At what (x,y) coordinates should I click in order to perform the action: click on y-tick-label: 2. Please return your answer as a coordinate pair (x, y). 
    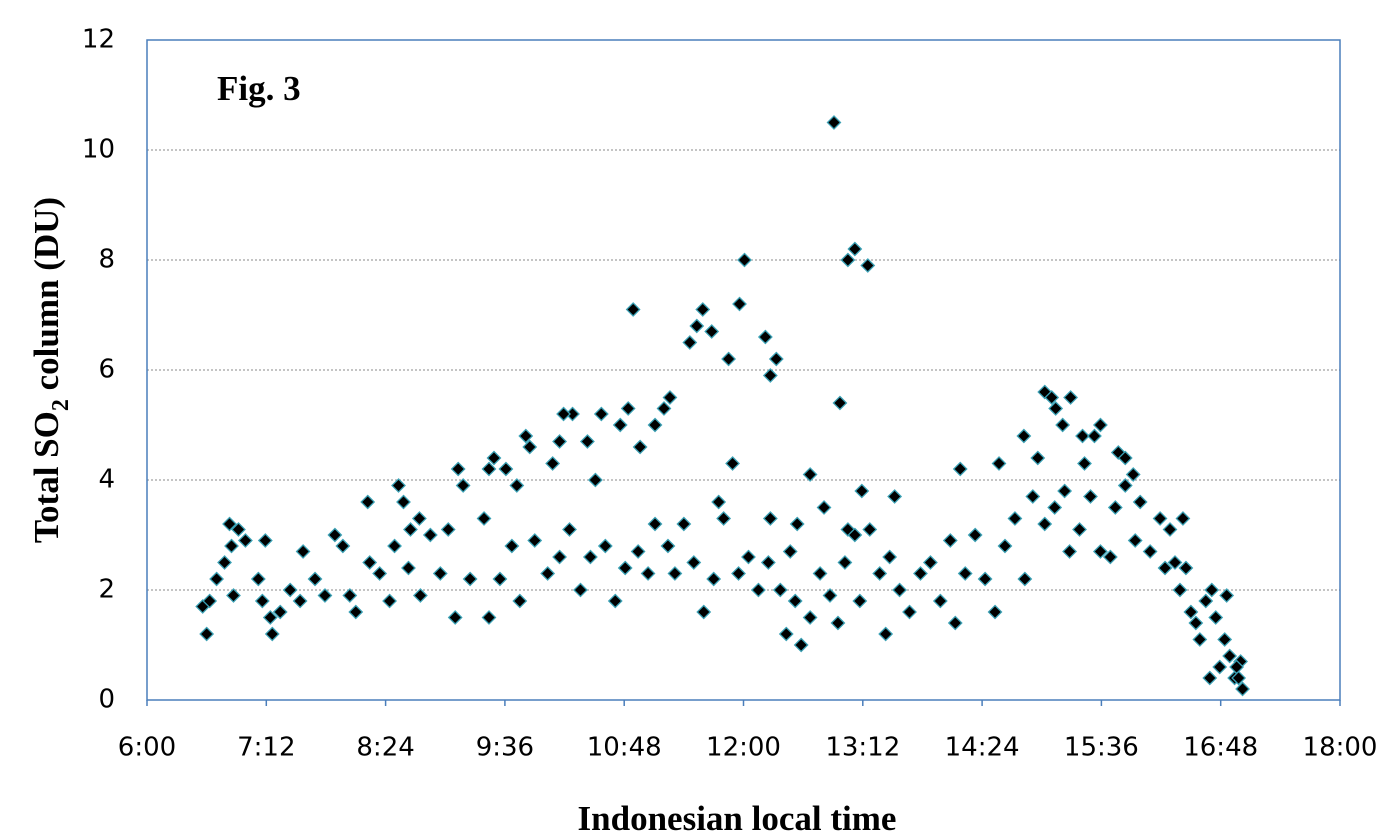
    Looking at the image, I should click on (106, 590).